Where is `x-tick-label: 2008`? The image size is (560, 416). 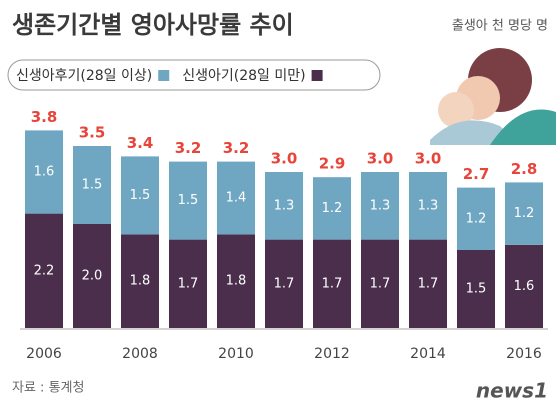 x-tick-label: 2008 is located at coordinates (140, 354).